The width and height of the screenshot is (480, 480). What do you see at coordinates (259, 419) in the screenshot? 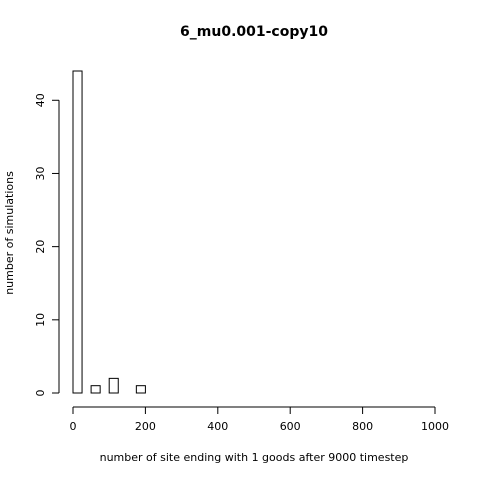
I see `x-axis: 0 200 400 600 800 1000` at bounding box center [259, 419].